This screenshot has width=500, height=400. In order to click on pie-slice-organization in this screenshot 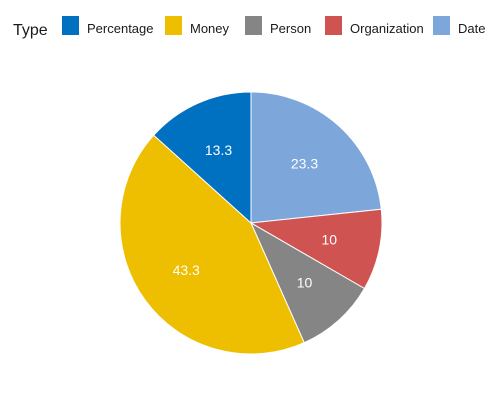, I will do `click(316, 249)`.